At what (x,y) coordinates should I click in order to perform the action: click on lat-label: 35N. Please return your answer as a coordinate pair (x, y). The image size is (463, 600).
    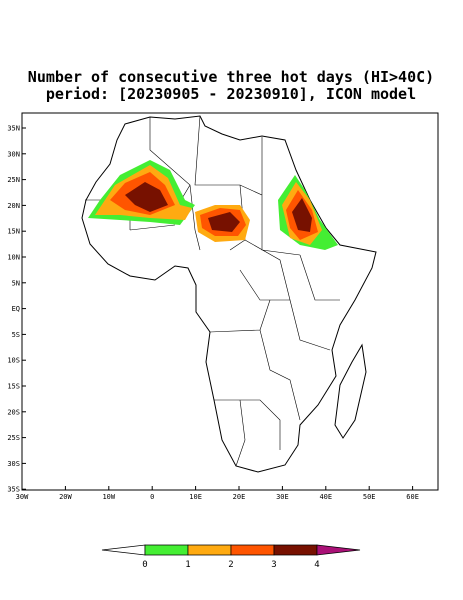
    Looking at the image, I should click on (13, 129).